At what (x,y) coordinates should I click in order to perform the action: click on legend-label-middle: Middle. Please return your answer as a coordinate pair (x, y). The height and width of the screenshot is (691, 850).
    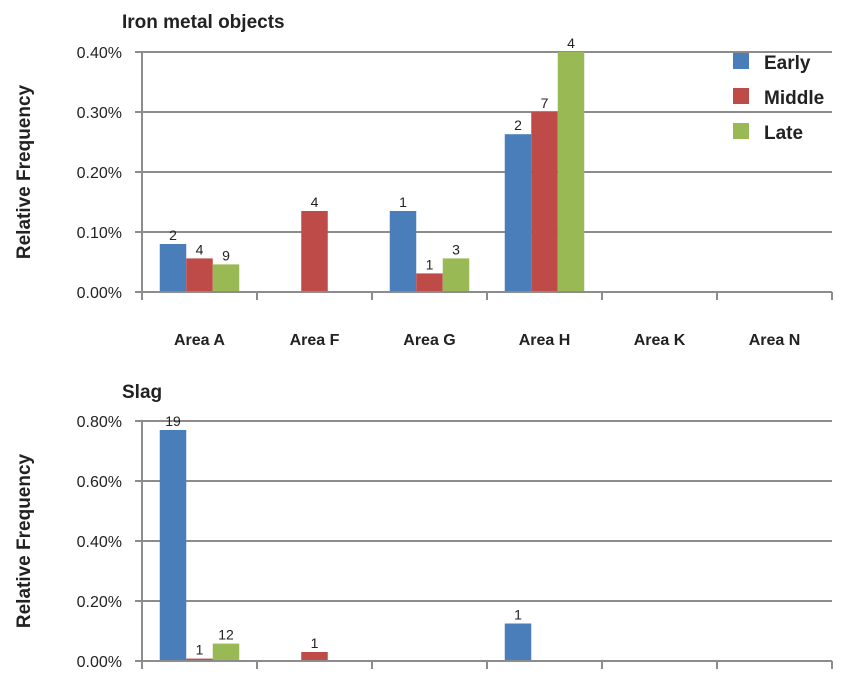
    Looking at the image, I should click on (794, 98).